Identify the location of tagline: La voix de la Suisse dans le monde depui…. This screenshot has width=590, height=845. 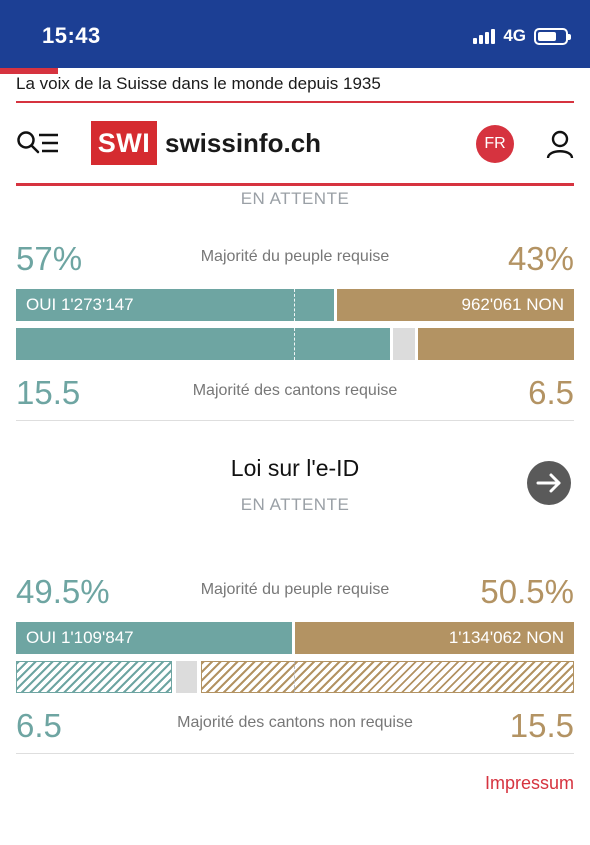
(198, 83).